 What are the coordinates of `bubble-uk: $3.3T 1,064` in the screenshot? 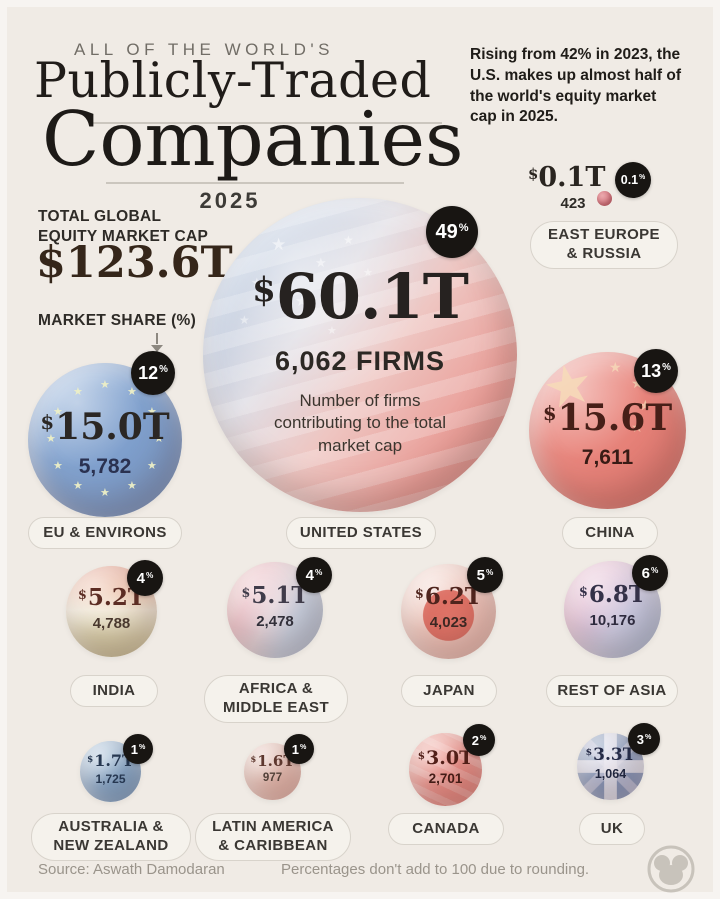 It's located at (610, 766).